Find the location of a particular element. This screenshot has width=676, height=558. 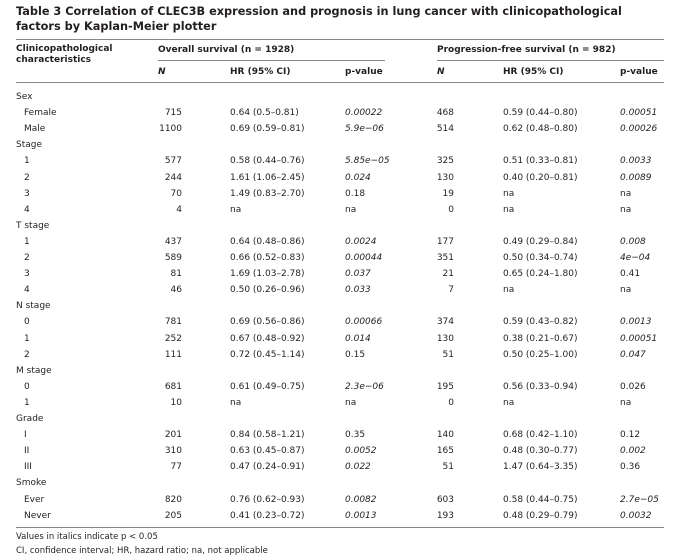

hr-cell: 0.68 (0.42–1.10) is located at coordinates (540, 435).